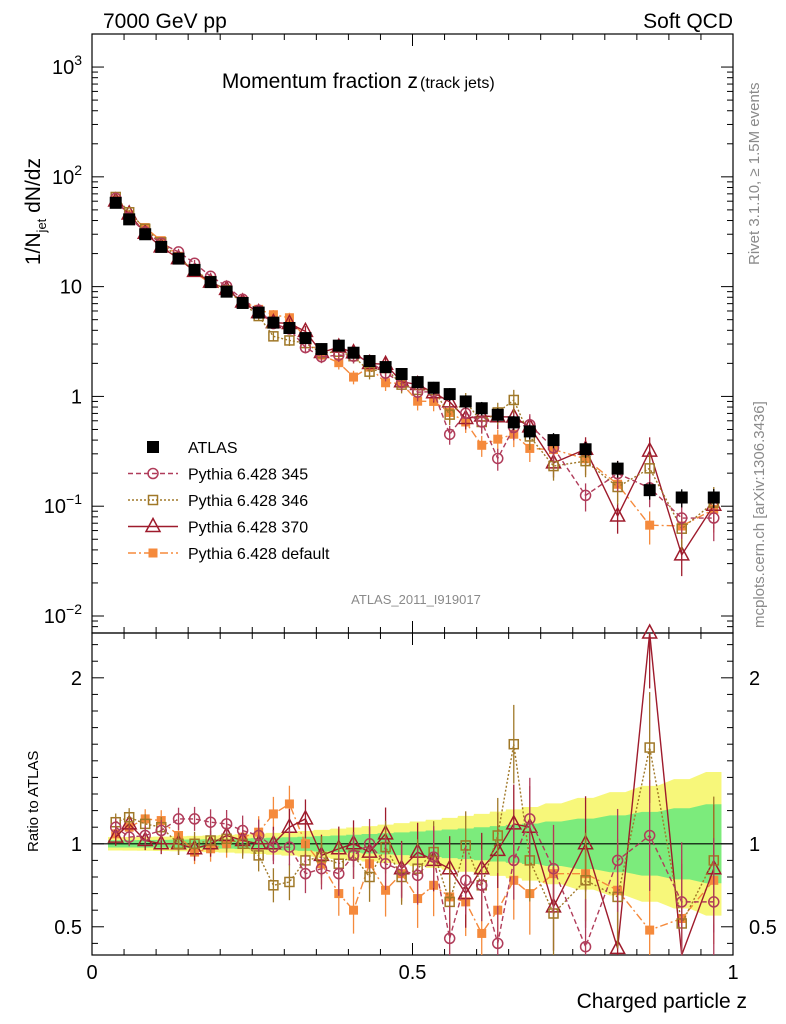 Image resolution: width=786 pixels, height=1024 pixels. Describe the element at coordinates (248, 475) in the screenshot. I see `legend-label-1: Pythia 6.428 345` at that location.